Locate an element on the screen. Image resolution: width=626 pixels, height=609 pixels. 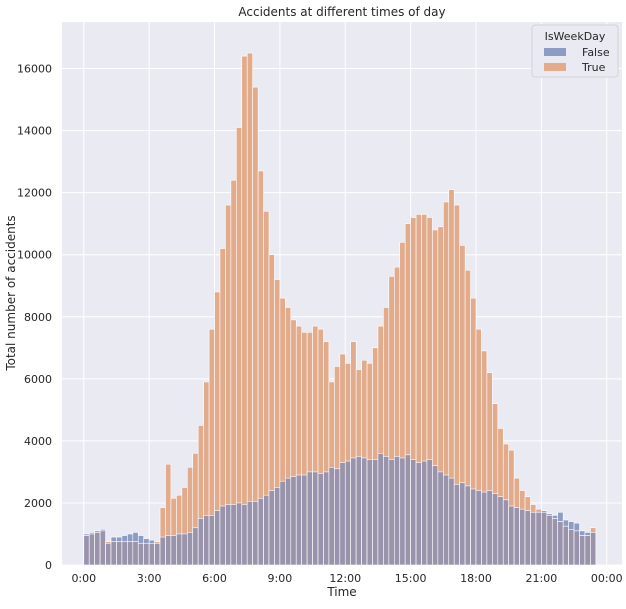
x-tick-label: 18:00 is located at coordinates (476, 578).